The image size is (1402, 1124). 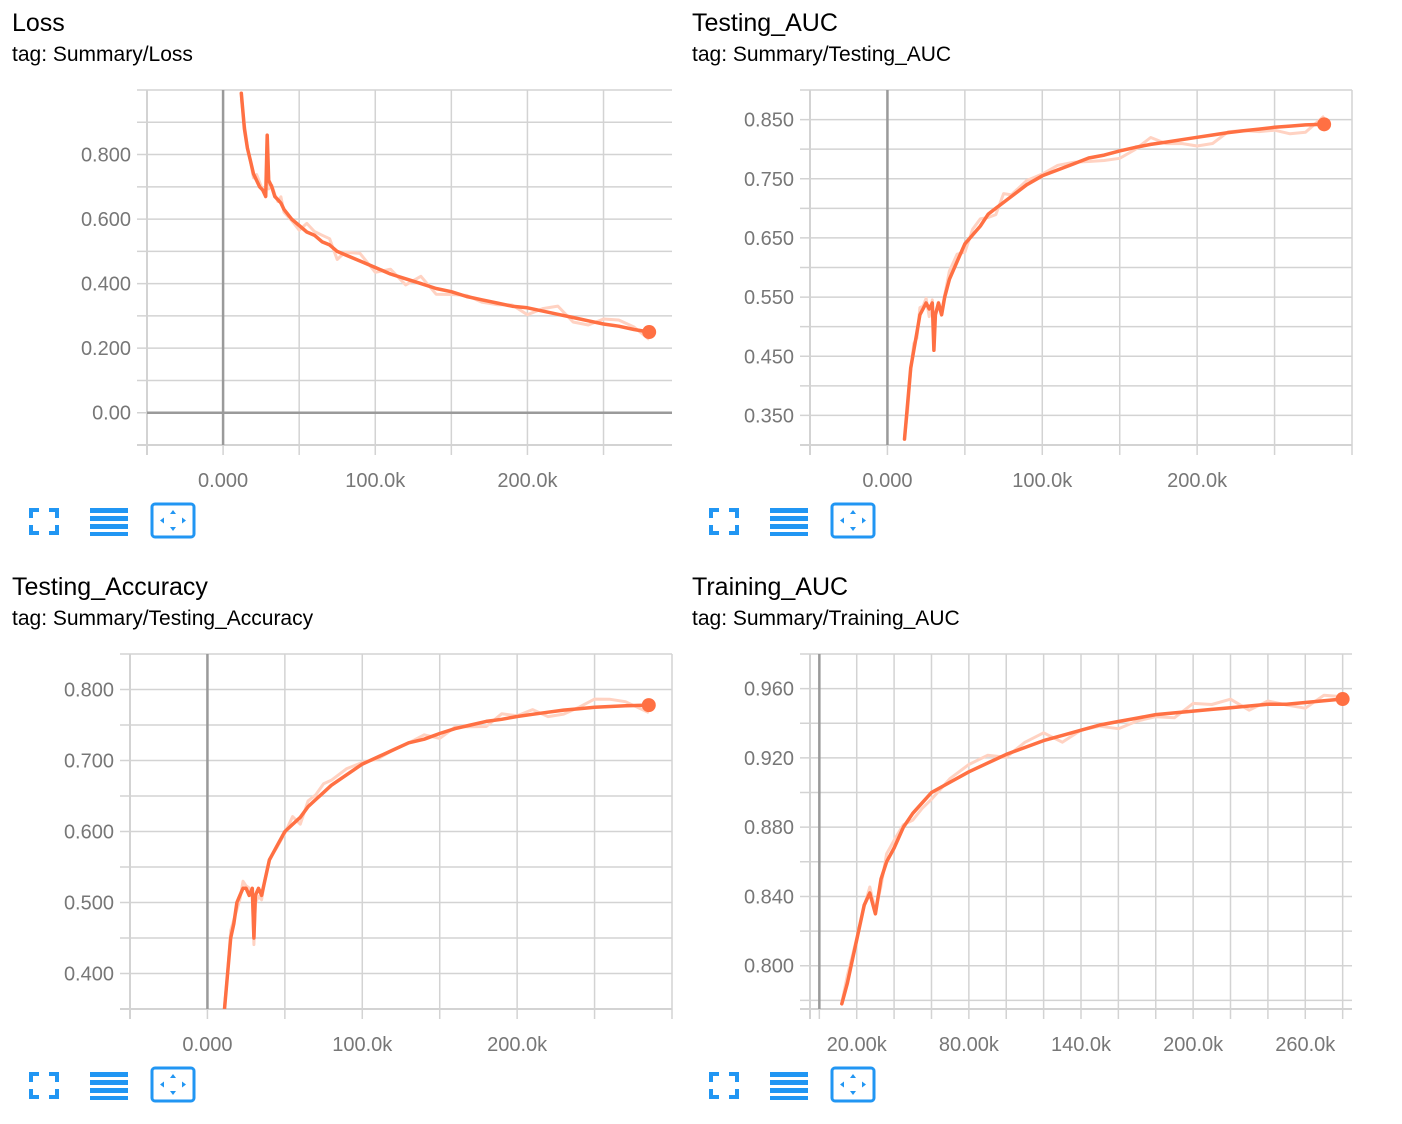 What do you see at coordinates (769, 298) in the screenshot?
I see `y-tick-label: 0.550` at bounding box center [769, 298].